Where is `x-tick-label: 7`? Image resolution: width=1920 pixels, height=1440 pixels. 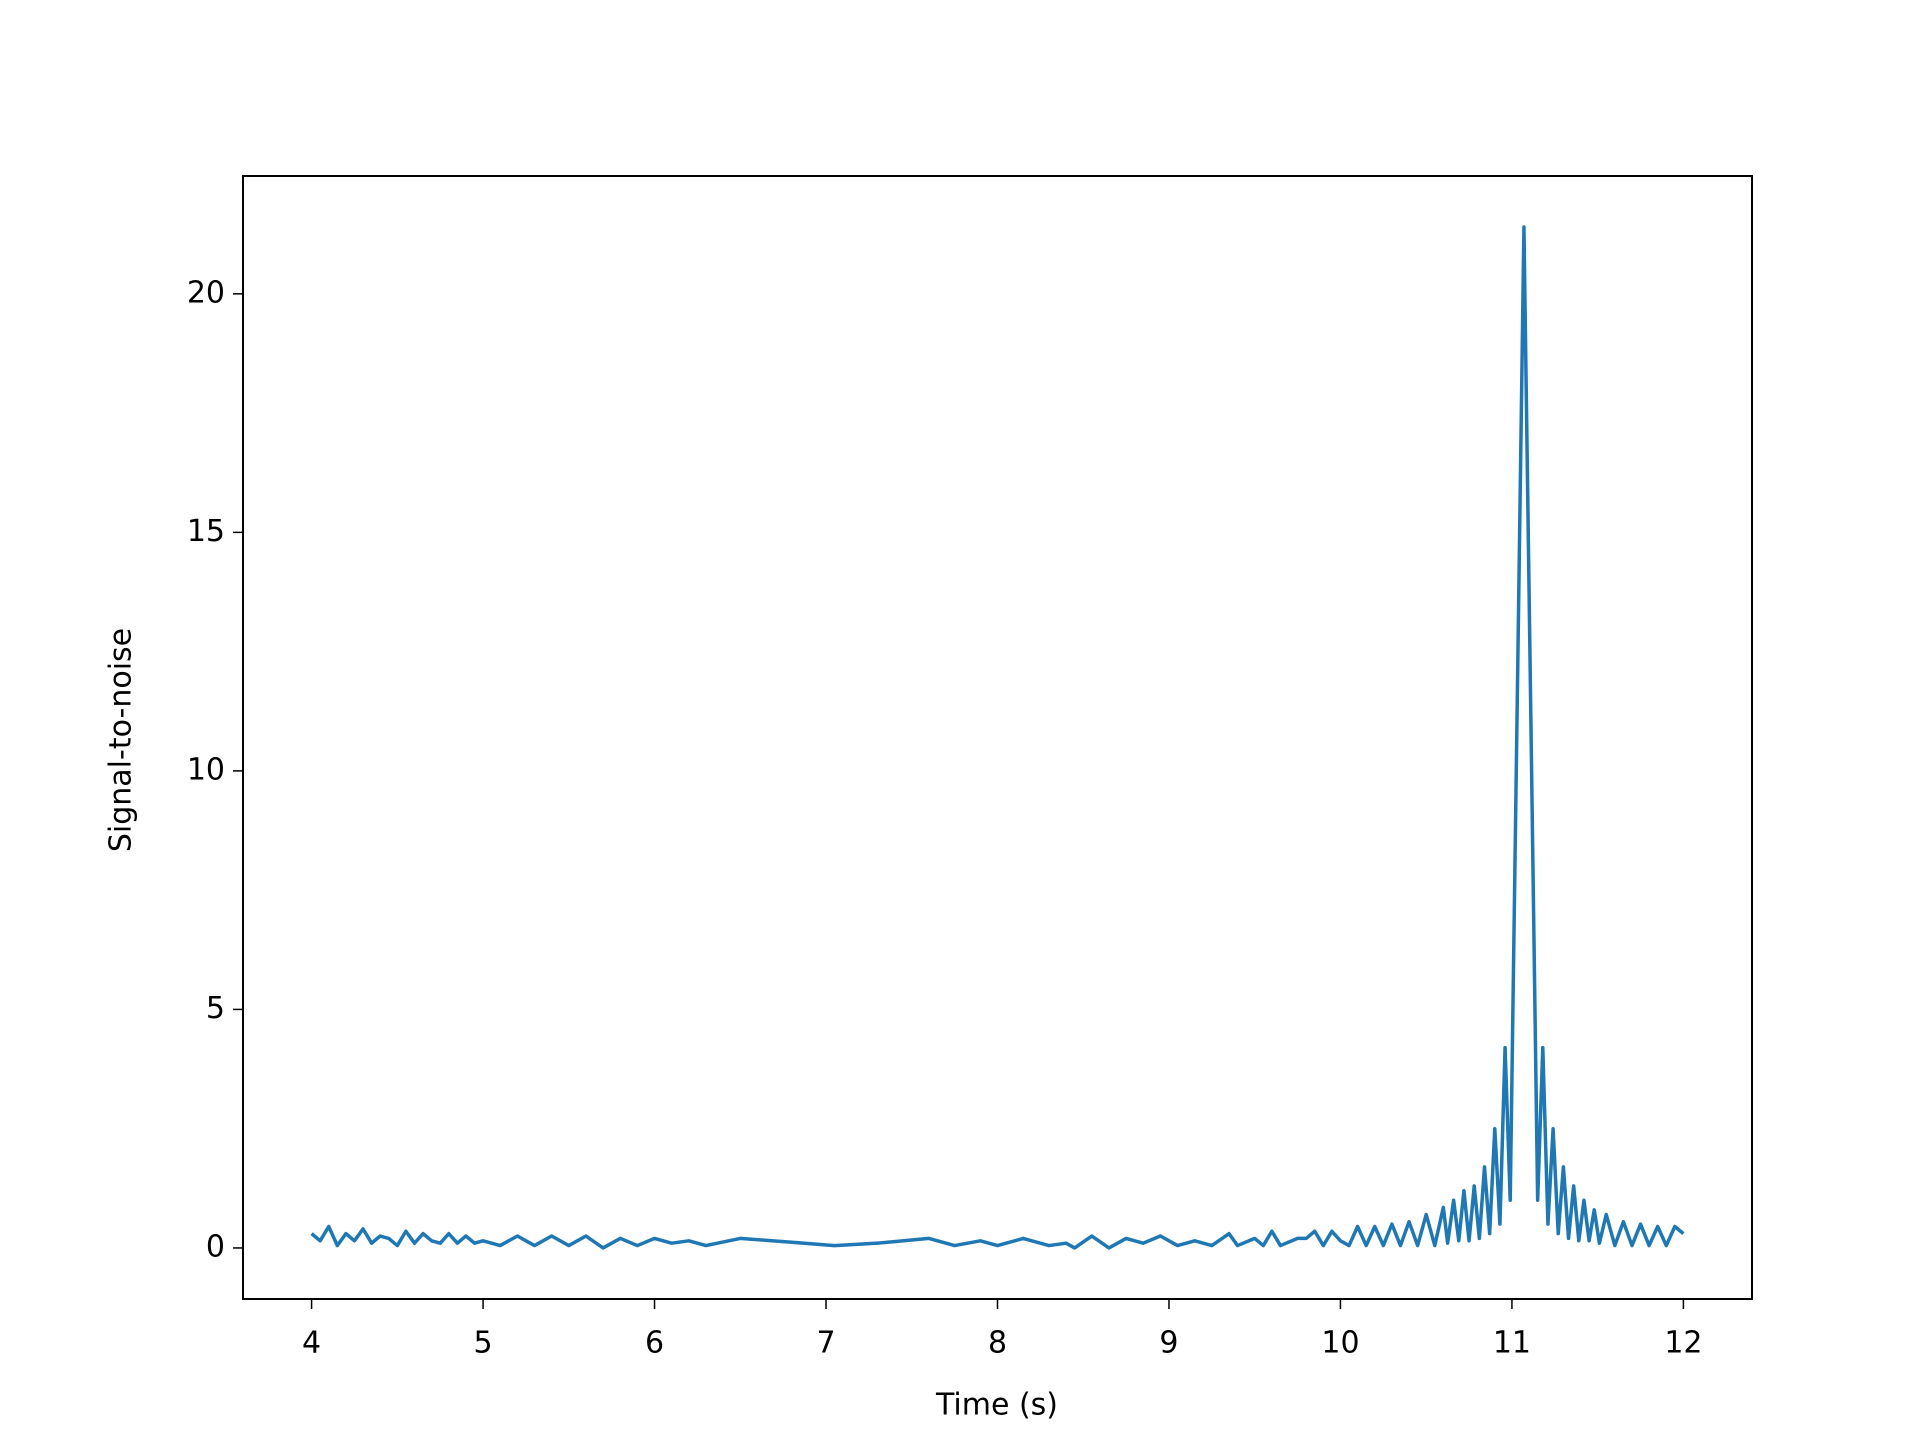
x-tick-label: 7 is located at coordinates (825, 1343).